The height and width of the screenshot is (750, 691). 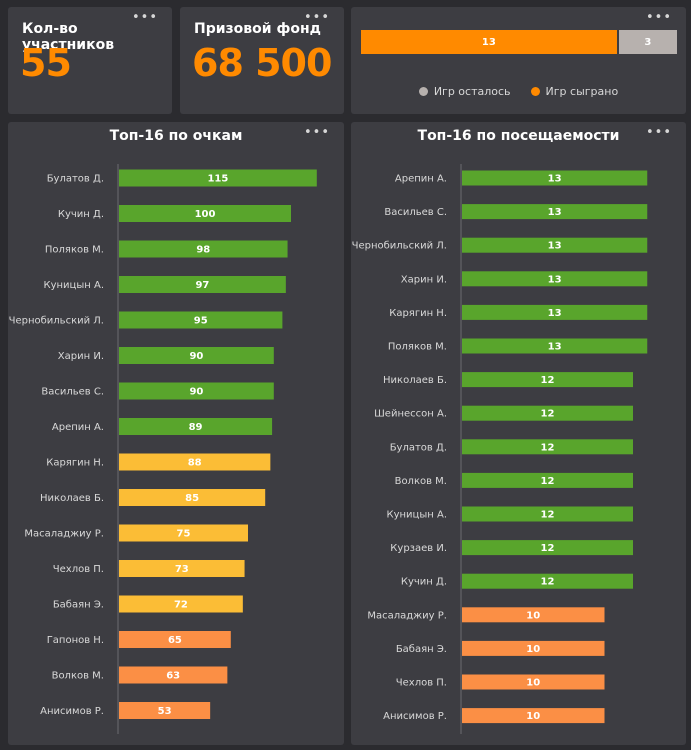 I want to click on prize-card: ••• Призовой фонд 68 500, so click(x=262, y=60).